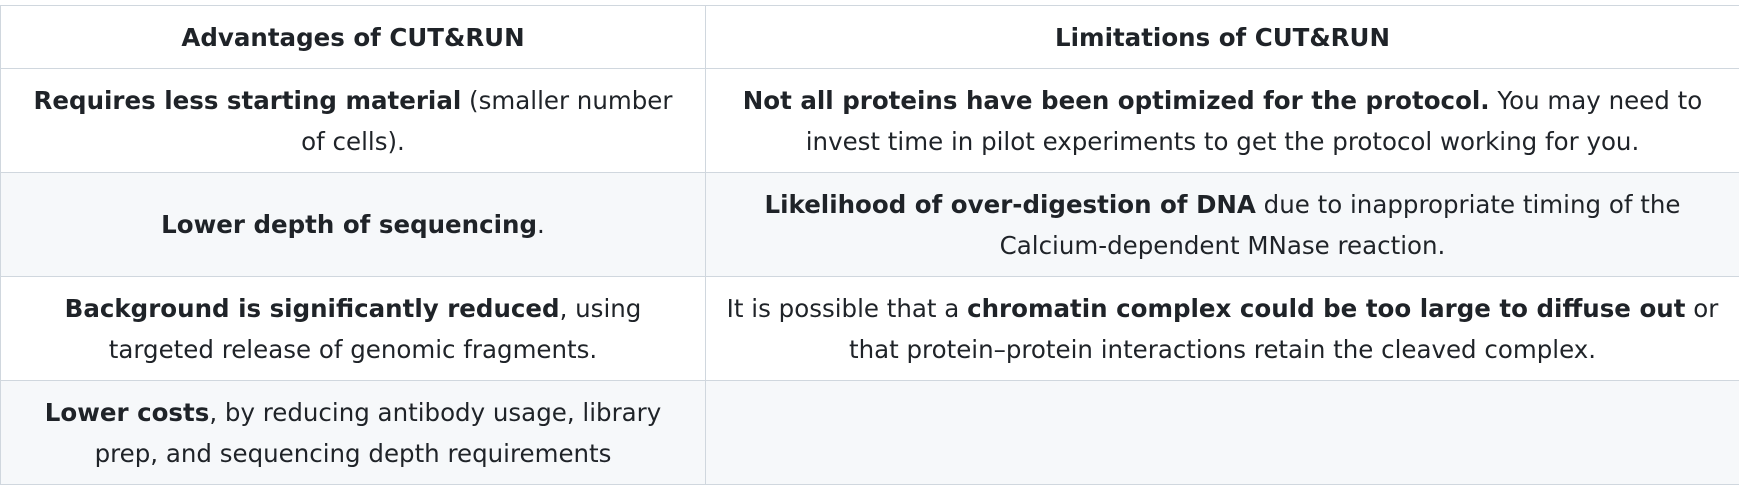 This screenshot has width=1739, height=488. Describe the element at coordinates (1010, 204) in the screenshot. I see `limitation-bold: Likelihood of over-digestion of DNA` at that location.